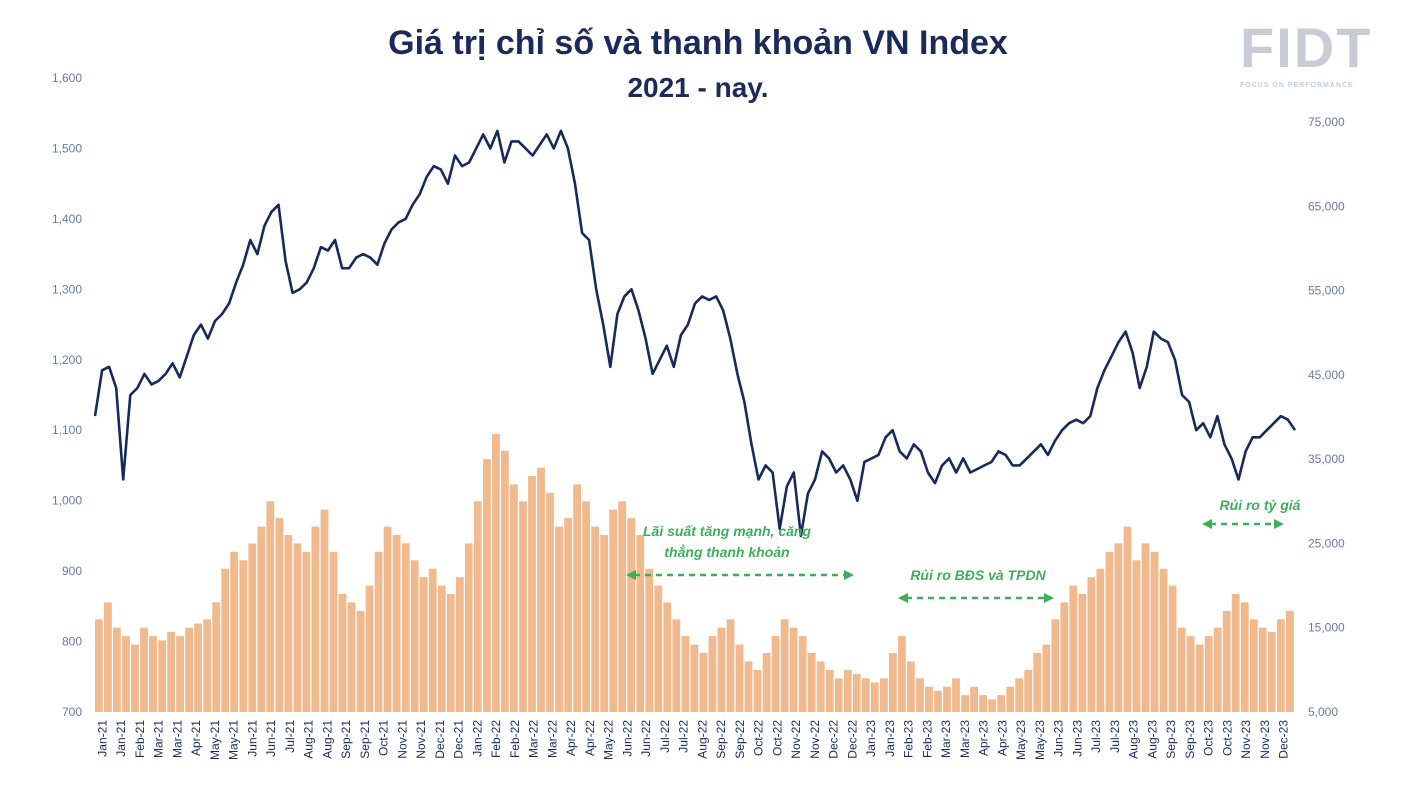  Describe the element at coordinates (72, 642) in the screenshot. I see `left-tick-label: 800` at that location.